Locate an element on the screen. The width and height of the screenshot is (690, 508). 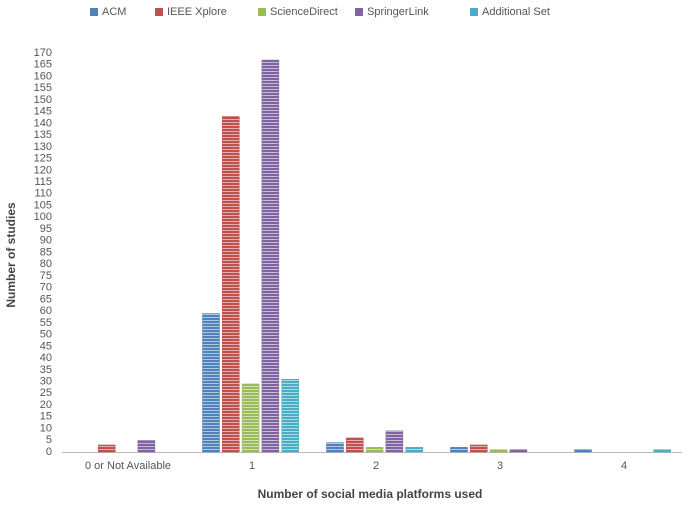
y-tick-label: 75 is located at coordinates (46, 276).